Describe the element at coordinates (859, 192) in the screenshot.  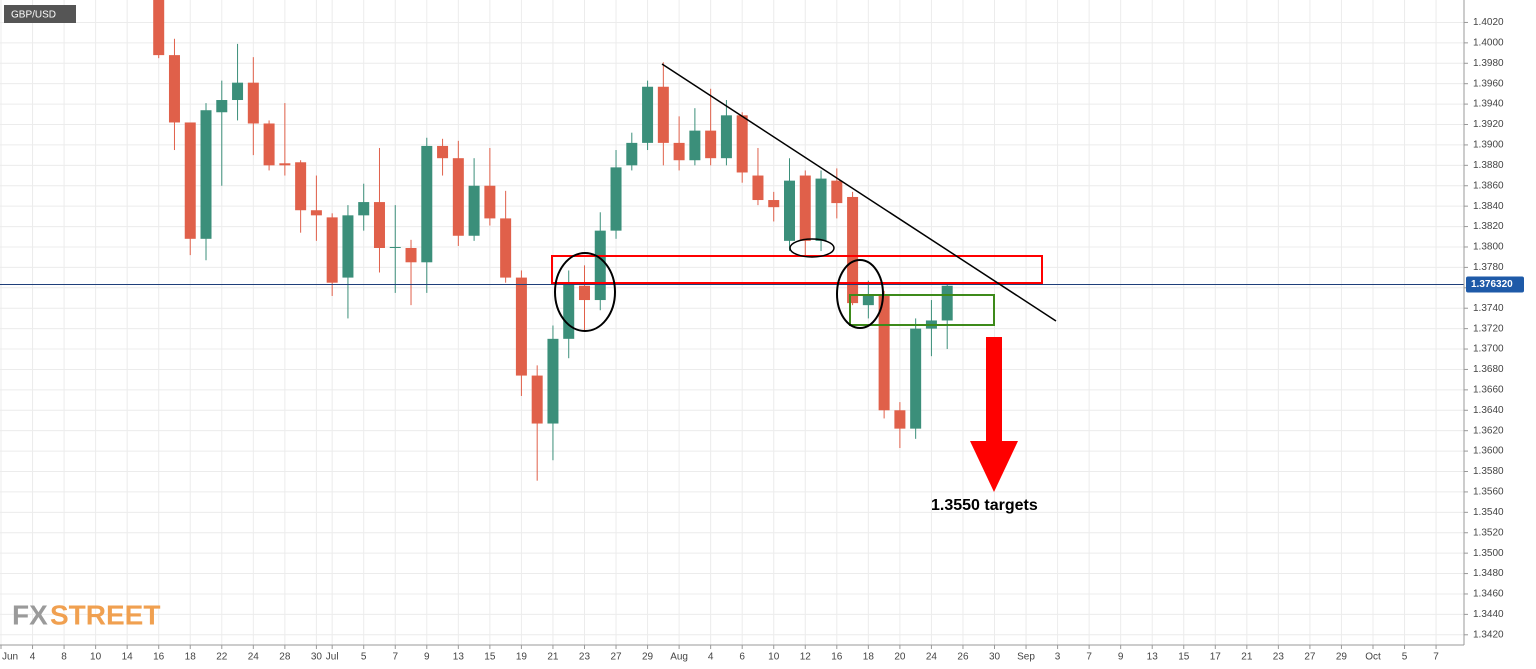
I see `trend-line` at that location.